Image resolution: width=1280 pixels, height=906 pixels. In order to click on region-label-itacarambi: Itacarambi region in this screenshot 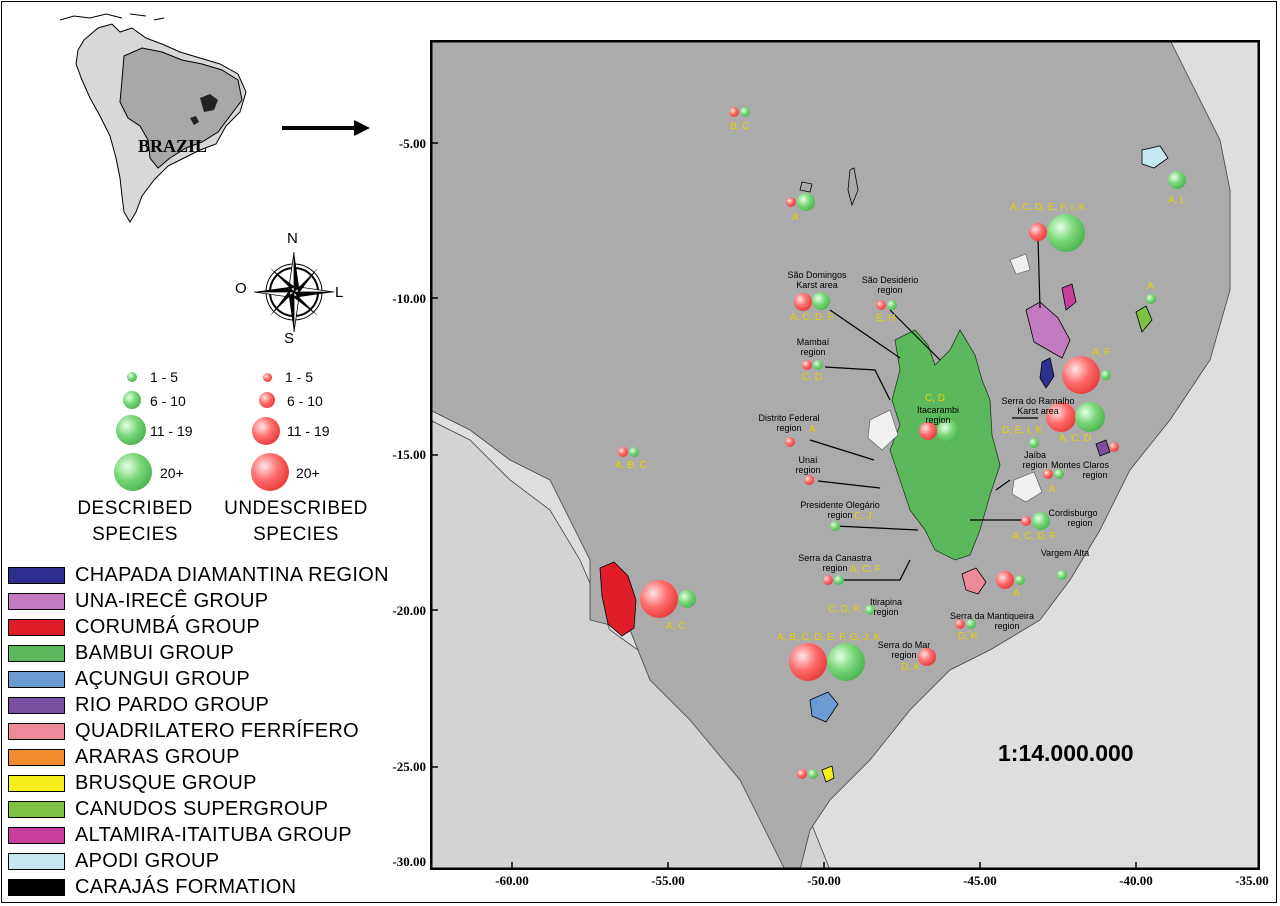, I will do `click(938, 415)`.